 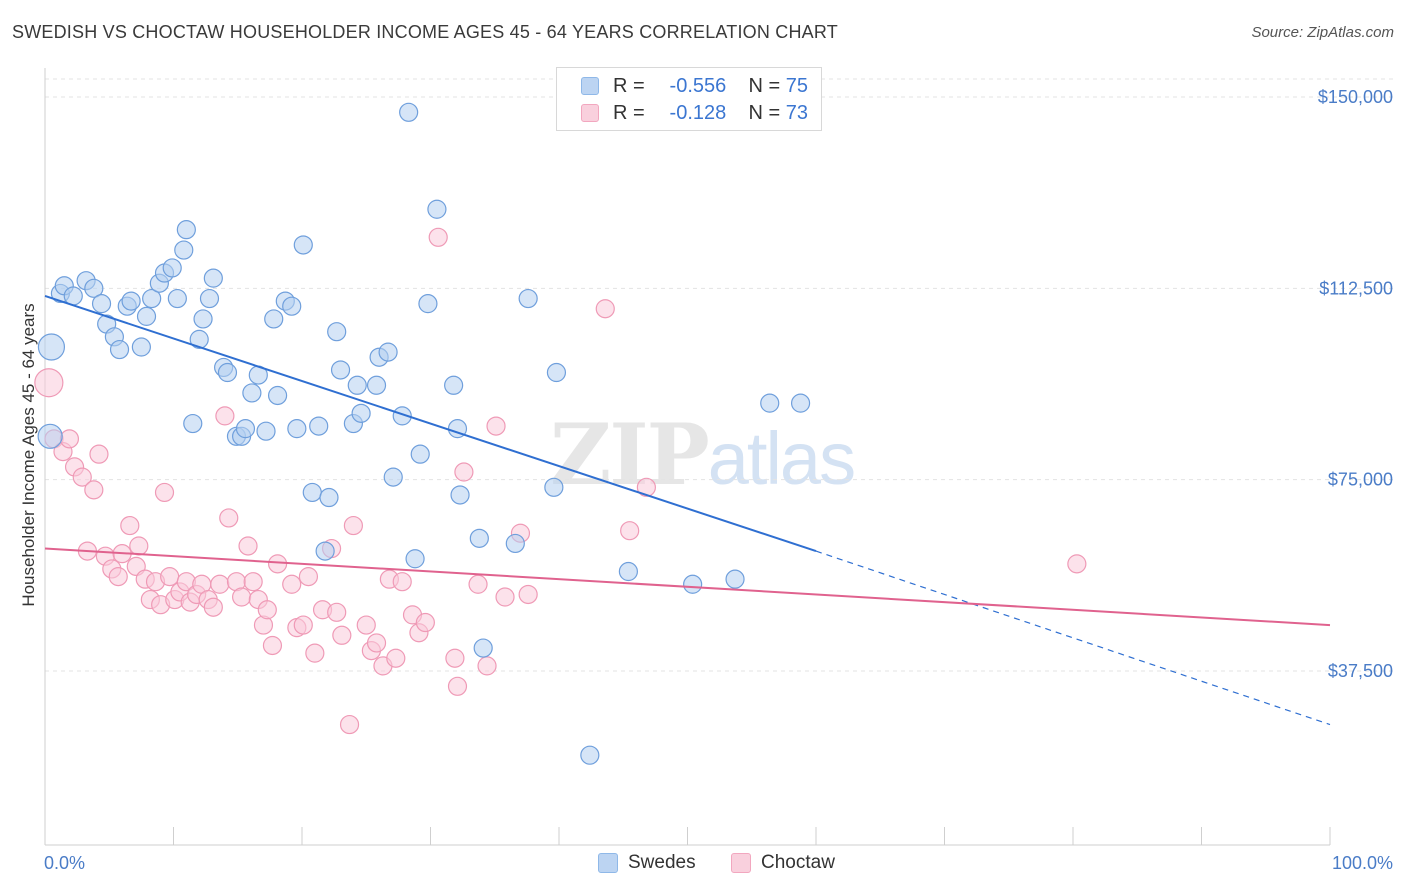 I want to click on legend-item-swedes: Swedes, so click(x=647, y=863).